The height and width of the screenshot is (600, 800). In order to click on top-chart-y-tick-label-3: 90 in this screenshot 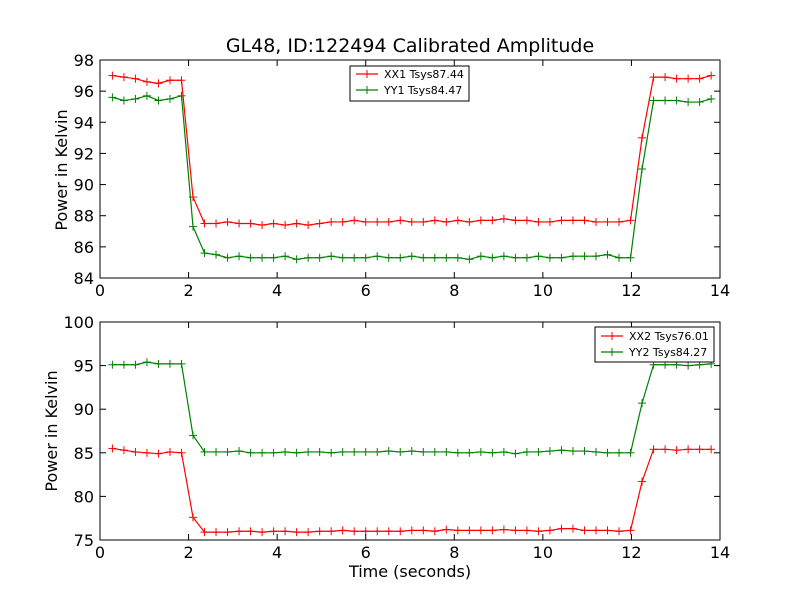, I will do `click(84, 185)`.